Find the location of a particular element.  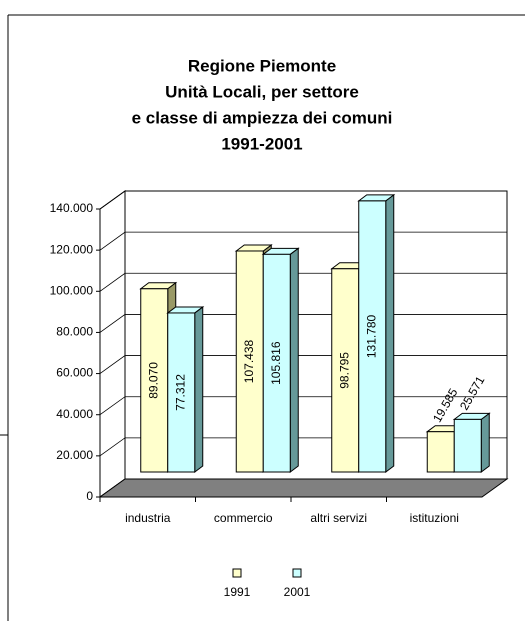

grid-line is located at coordinates (303, 200).